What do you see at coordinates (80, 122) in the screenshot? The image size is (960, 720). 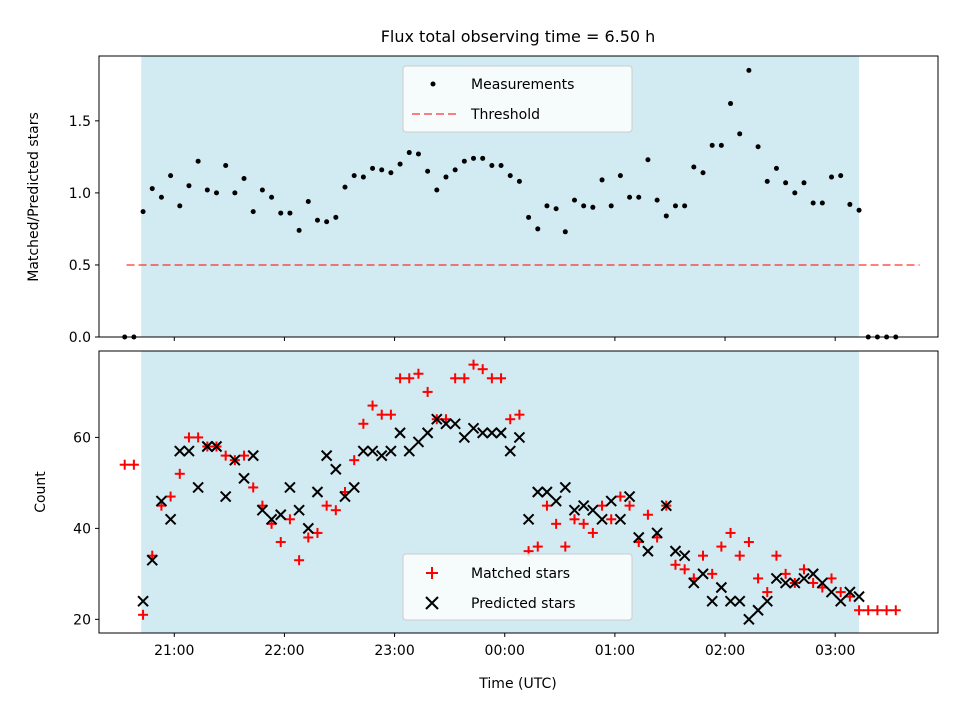 I see `y-tick-label: 1.5` at bounding box center [80, 122].